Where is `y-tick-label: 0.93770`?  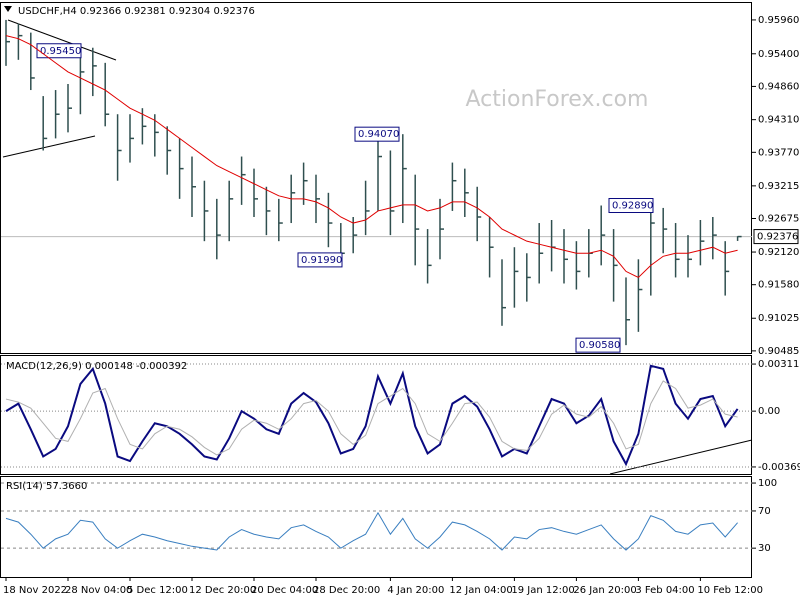
y-tick-label: 0.93770 is located at coordinates (778, 152).